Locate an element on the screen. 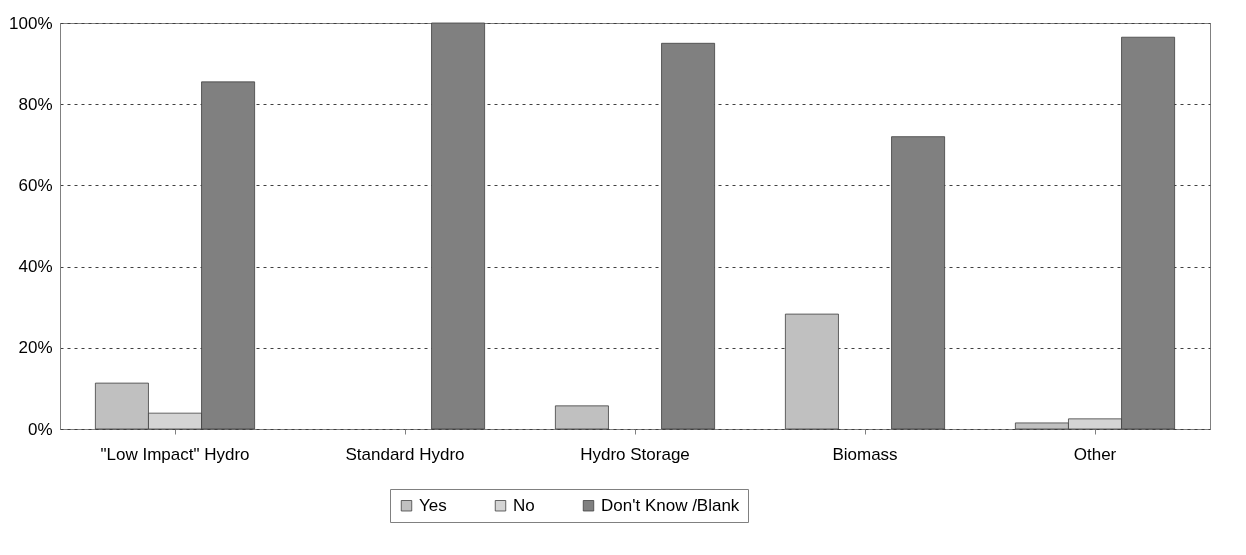 The width and height of the screenshot is (1246, 555). x-tick-label: Standard Hydro is located at coordinates (405, 454).